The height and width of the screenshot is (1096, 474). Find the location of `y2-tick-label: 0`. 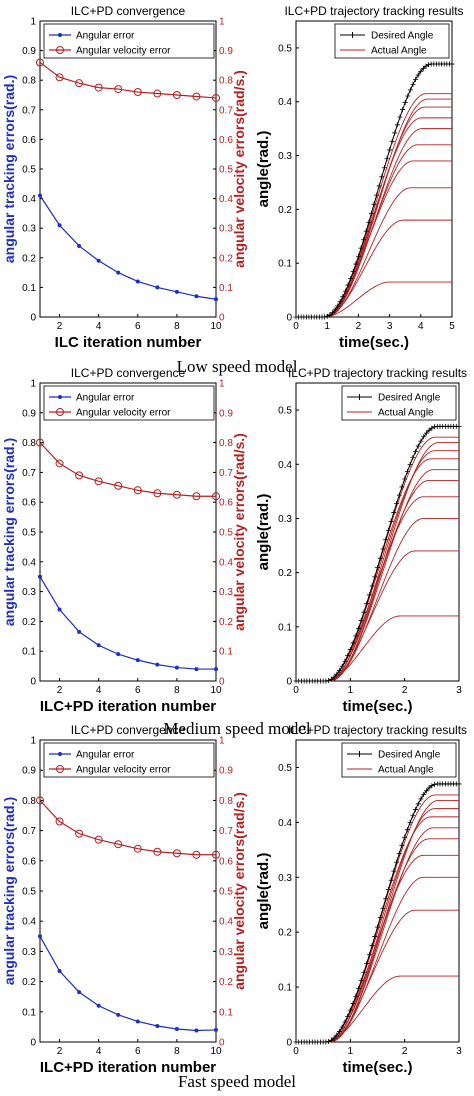

y2-tick-label: 0 is located at coordinates (222, 1043).